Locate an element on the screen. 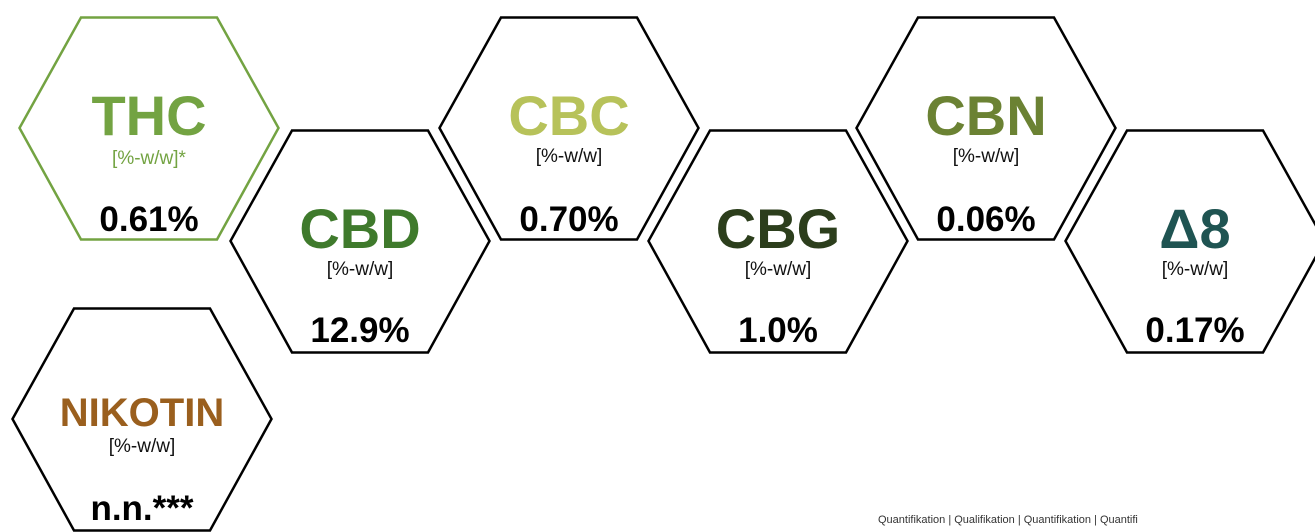 This screenshot has height=532, width=1315. hexagon-nikotin: NIKOTIN [%-w/w] n.n.*** is located at coordinates (142, 419).